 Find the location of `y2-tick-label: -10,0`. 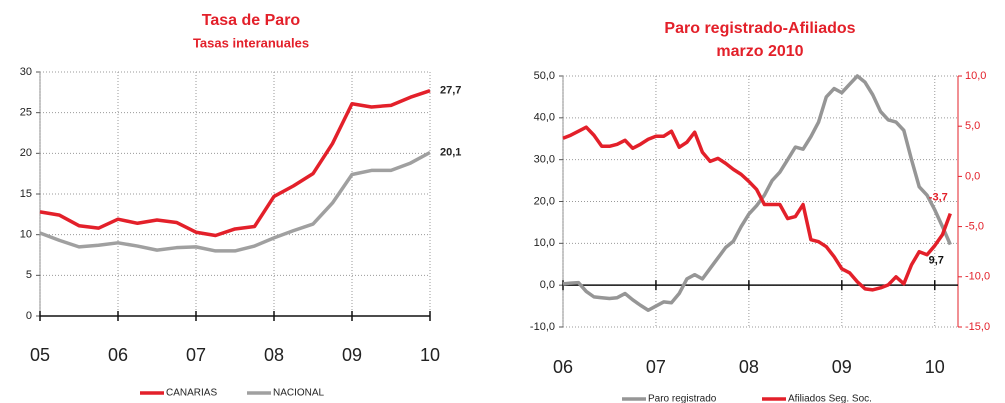

y2-tick-label: -10,0 is located at coordinates (977, 277).